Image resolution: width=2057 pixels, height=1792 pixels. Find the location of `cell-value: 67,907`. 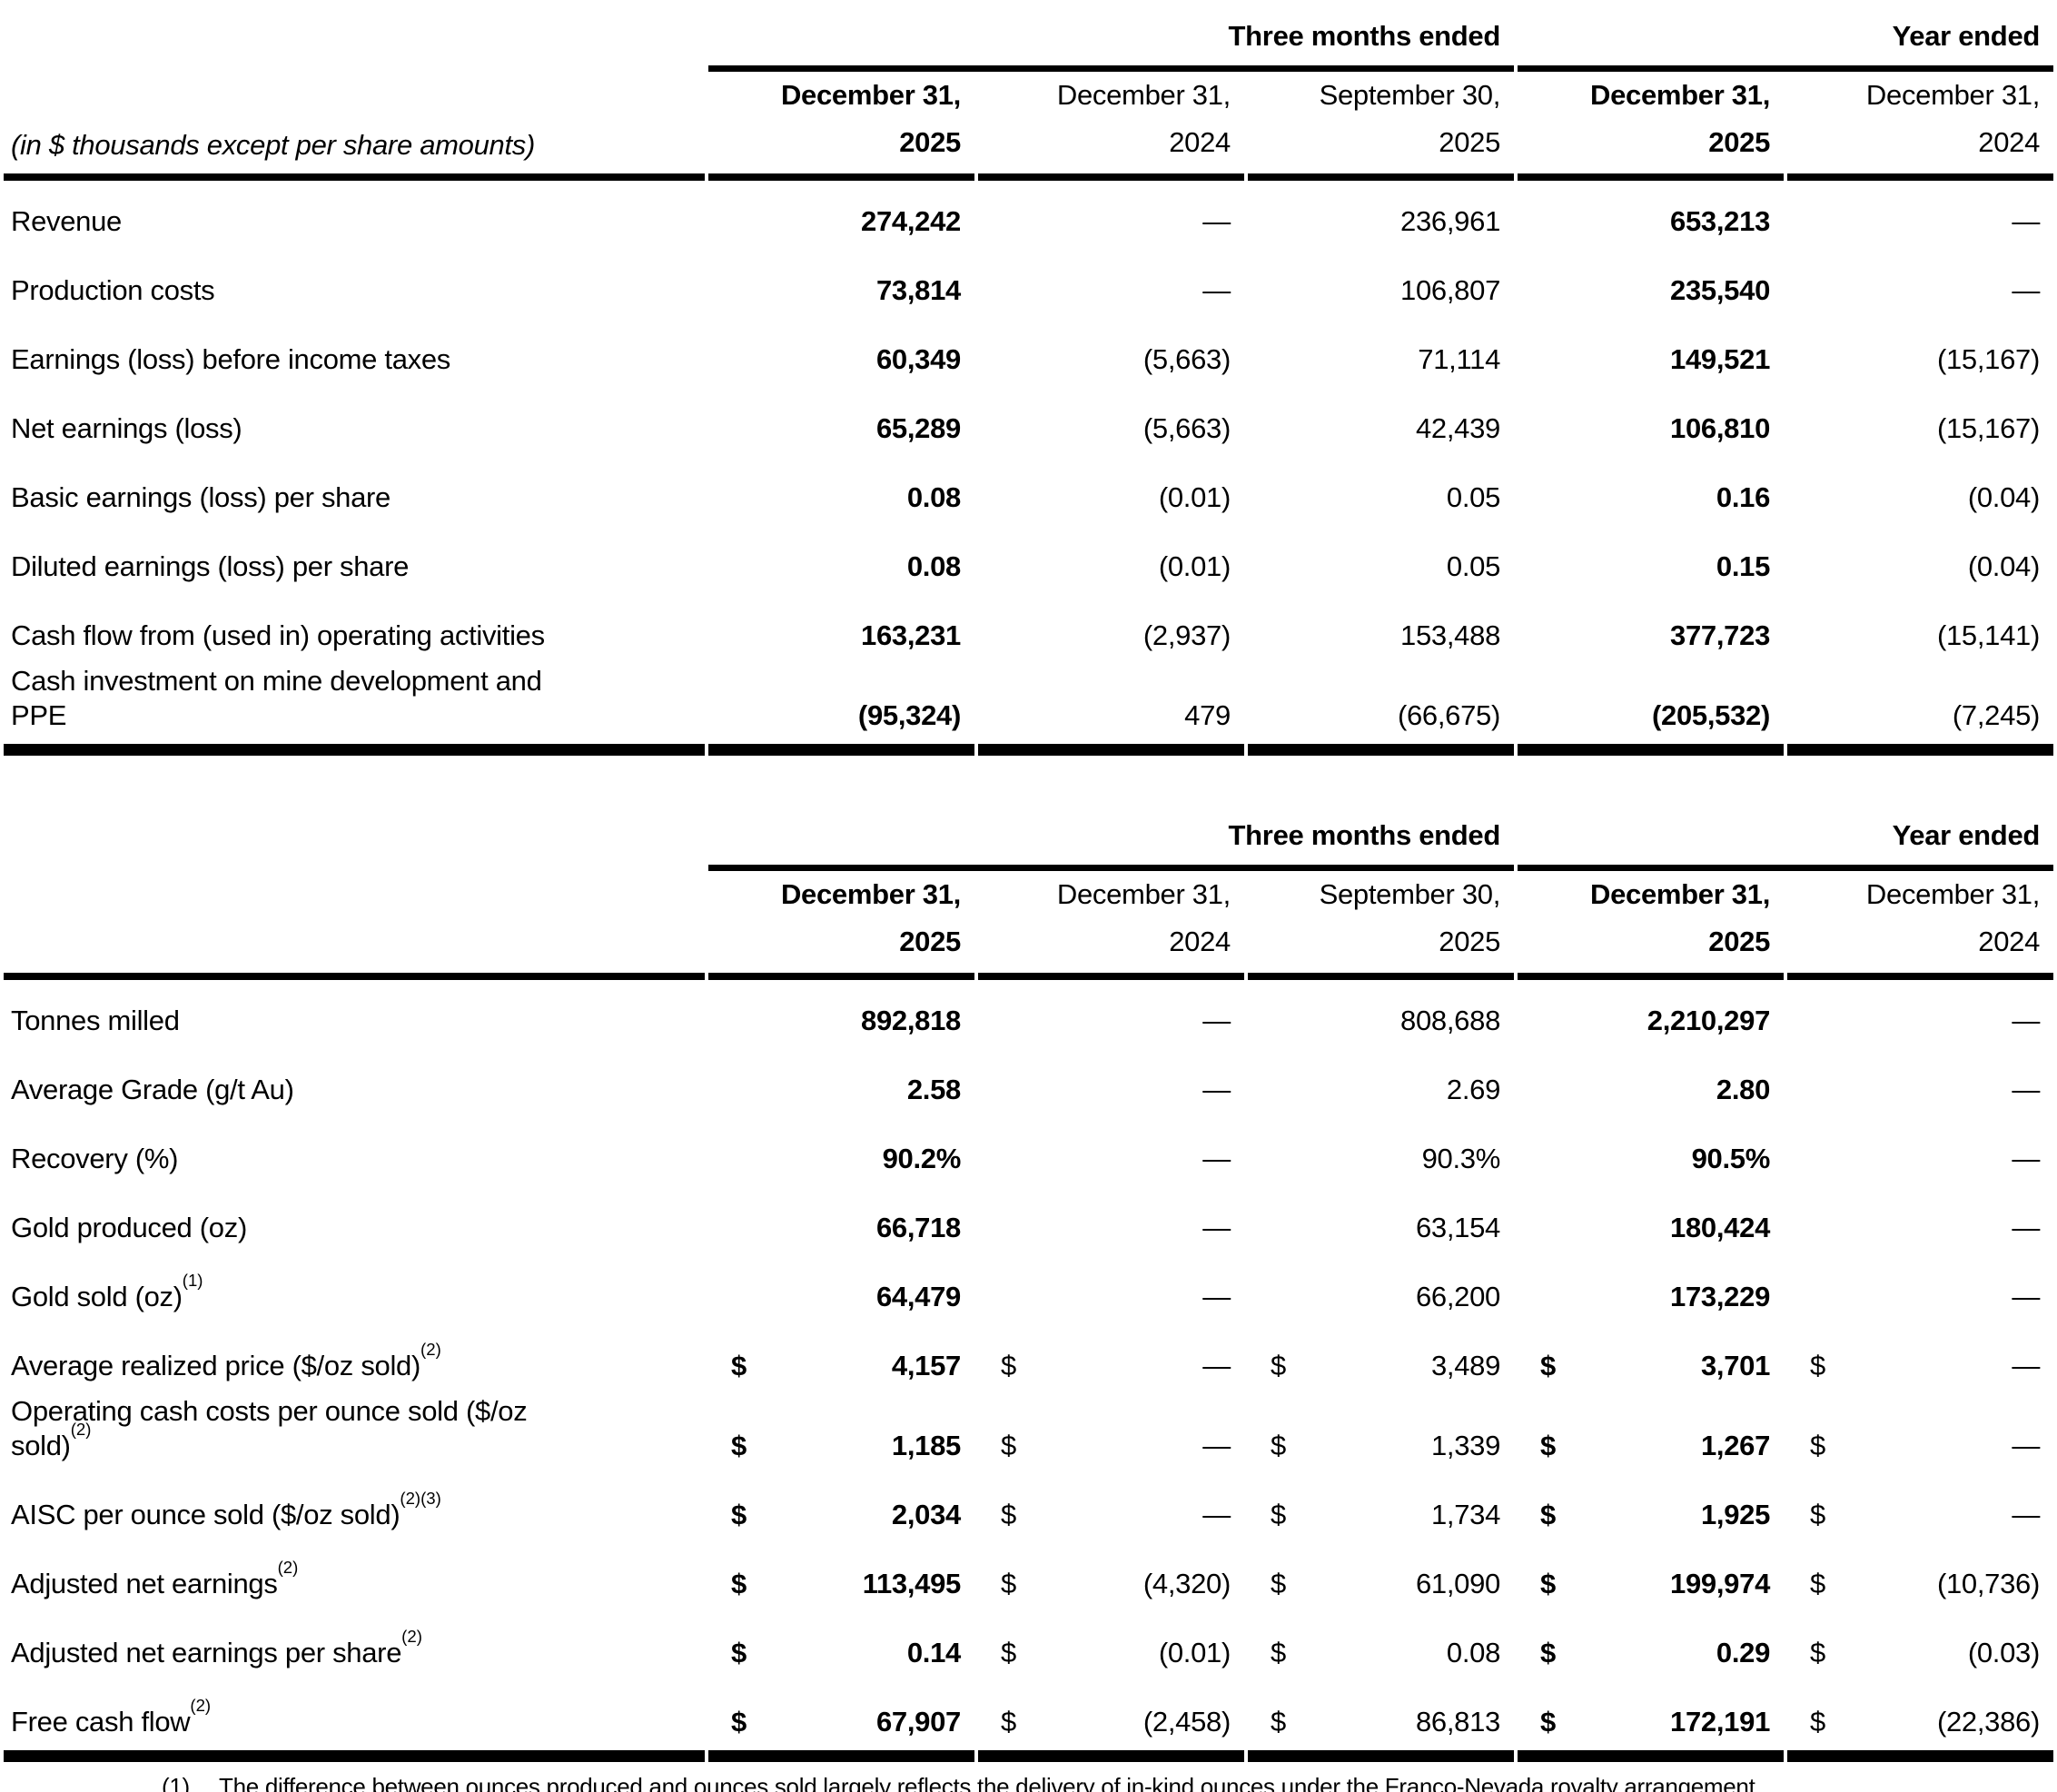

cell-value: 67,907 is located at coordinates (918, 1722).